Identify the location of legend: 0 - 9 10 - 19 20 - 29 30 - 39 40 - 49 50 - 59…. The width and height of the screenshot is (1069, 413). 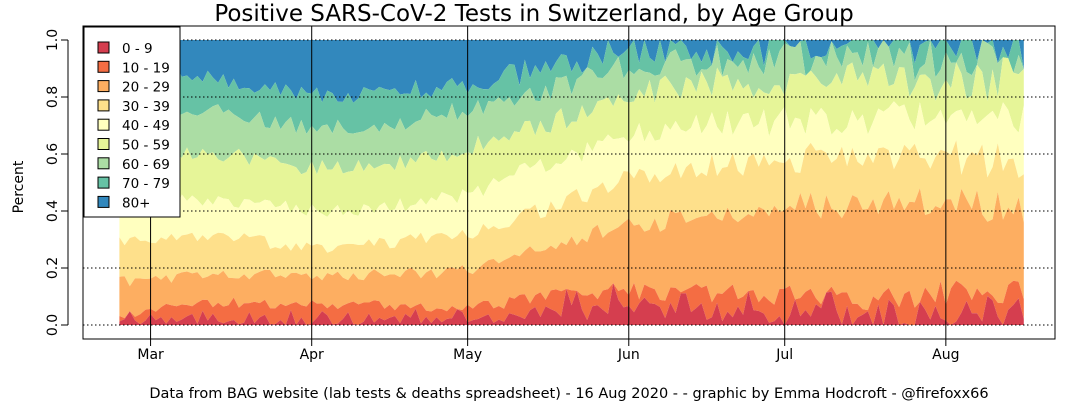
(132, 122).